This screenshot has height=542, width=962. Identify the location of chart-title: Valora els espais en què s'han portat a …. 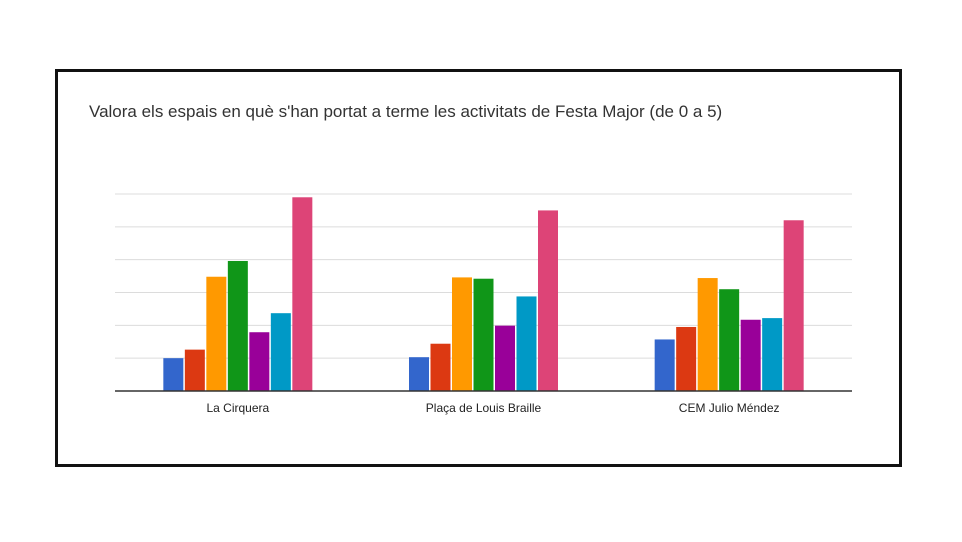
(406, 111).